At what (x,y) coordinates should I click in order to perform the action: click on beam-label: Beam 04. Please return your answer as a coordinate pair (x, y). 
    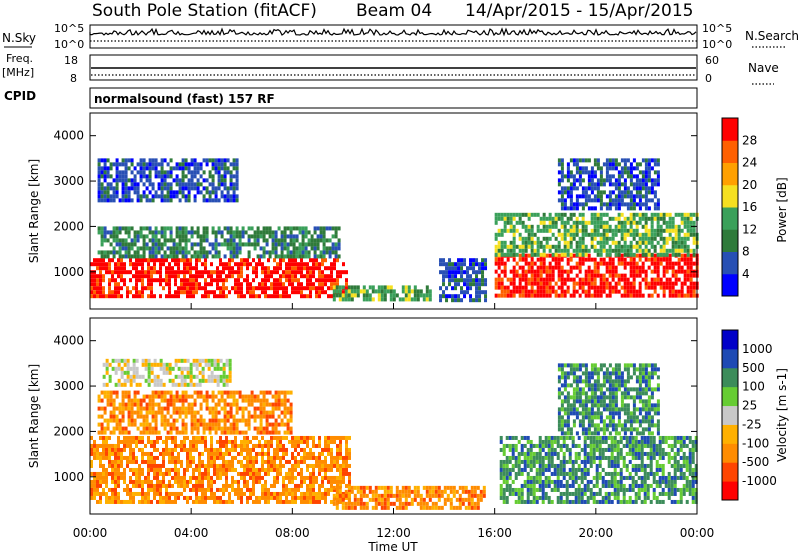
    Looking at the image, I should click on (394, 11).